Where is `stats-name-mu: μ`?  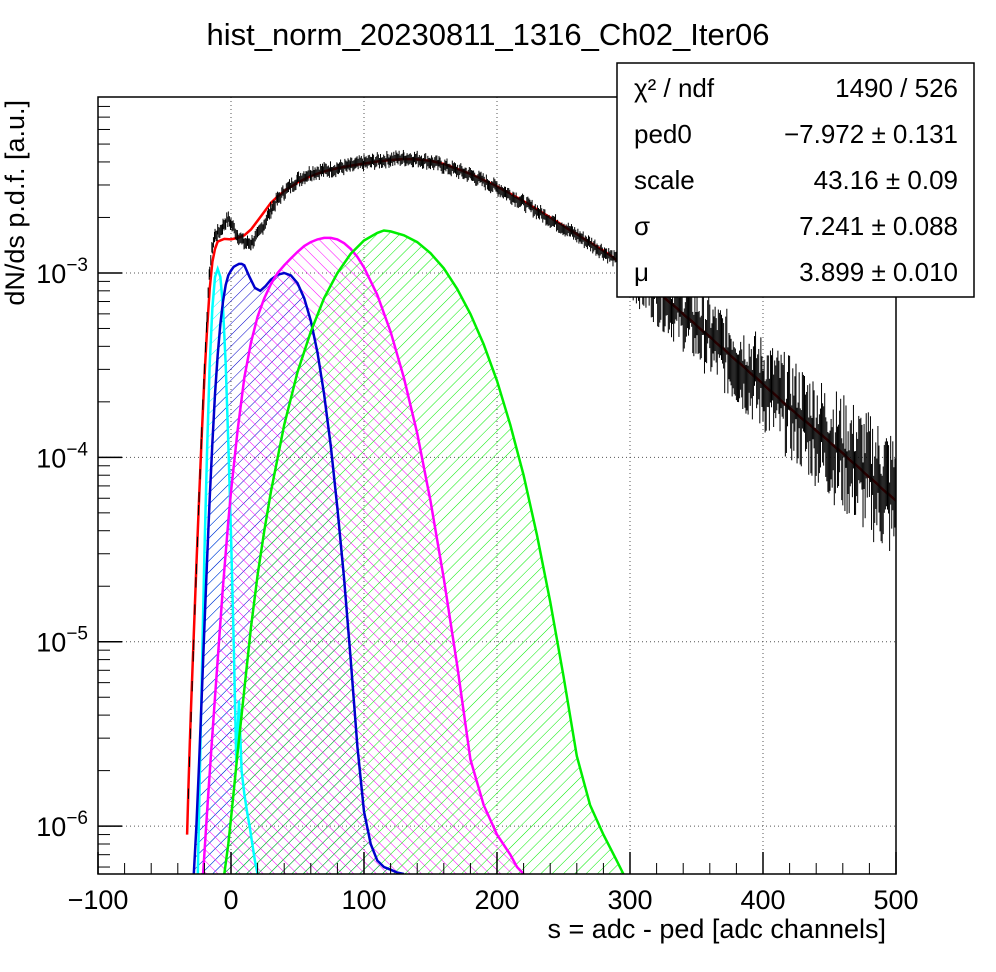
stats-name-mu: μ is located at coordinates (641, 272).